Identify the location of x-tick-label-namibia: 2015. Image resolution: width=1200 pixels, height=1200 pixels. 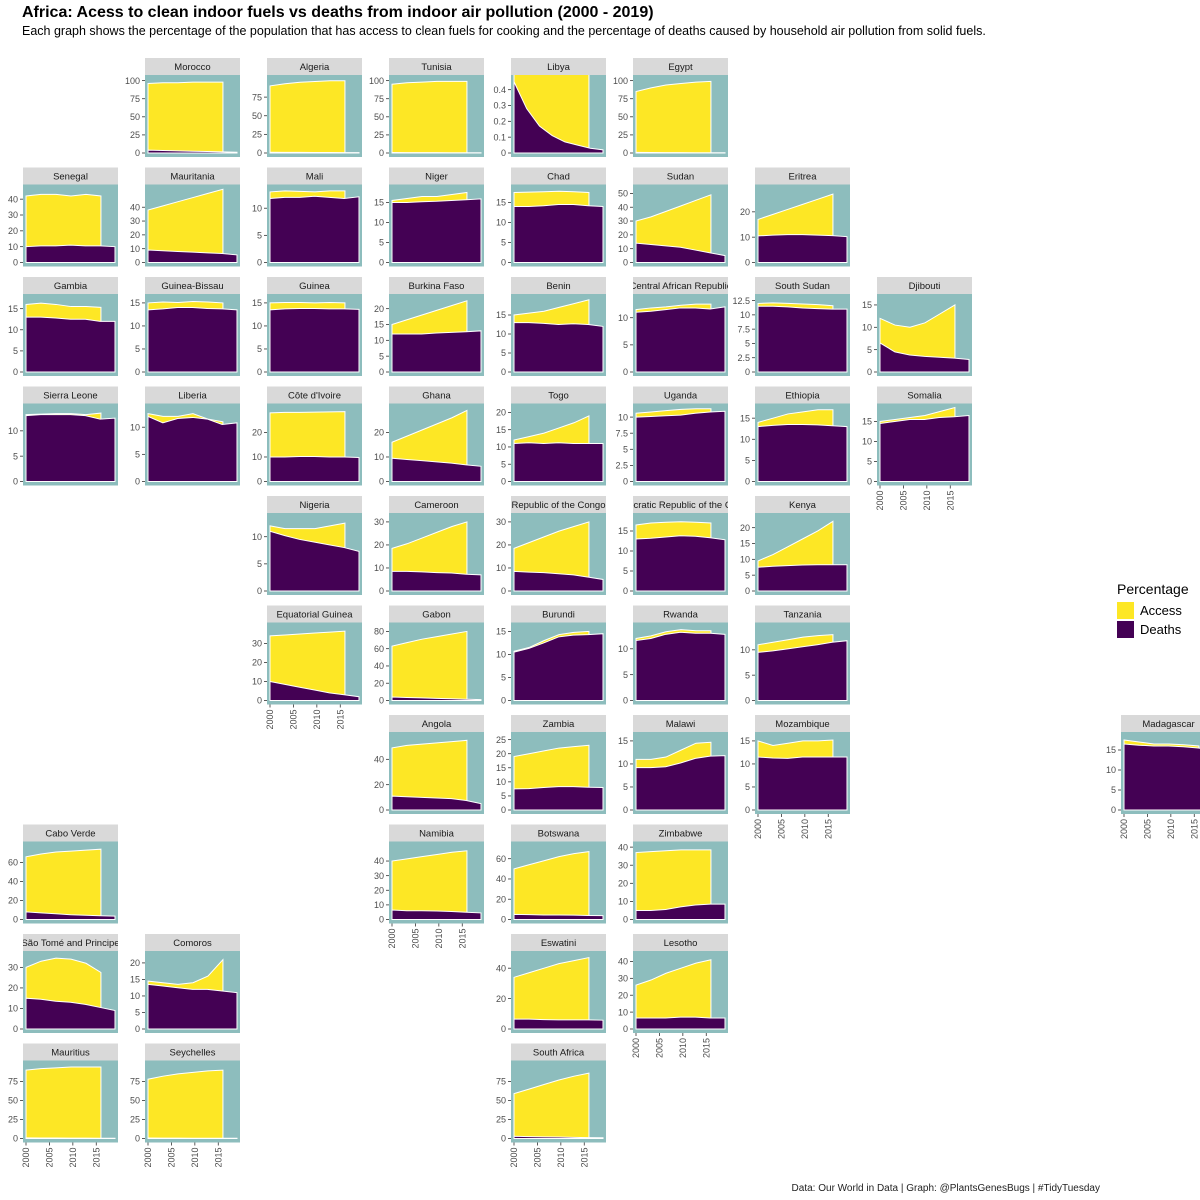
(462, 939).